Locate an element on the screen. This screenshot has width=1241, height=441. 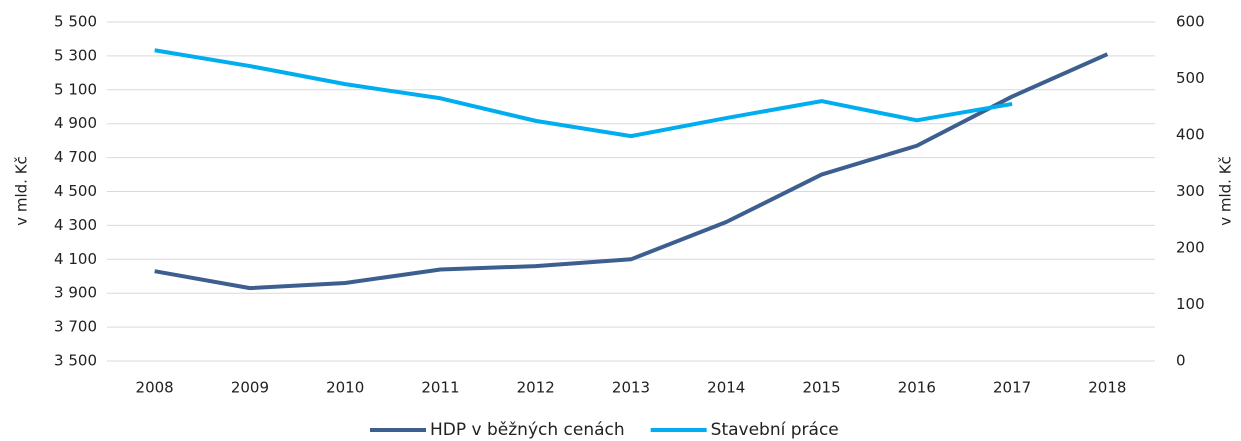
y-tick-label: 3 500 is located at coordinates (75, 361).